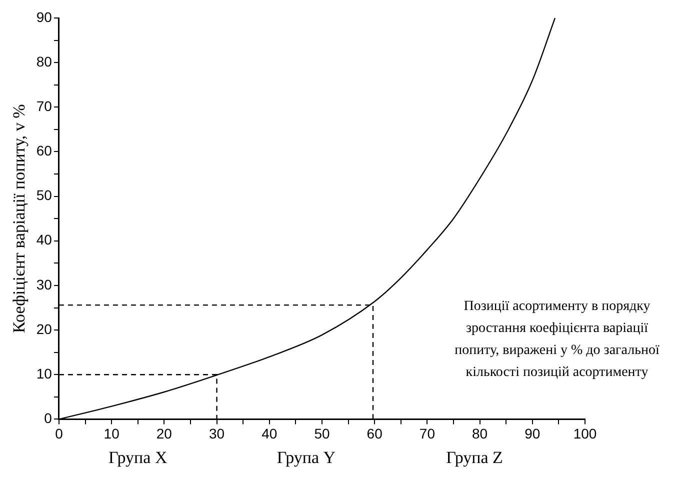  I want to click on y-tick-label: 30, so click(44, 284).